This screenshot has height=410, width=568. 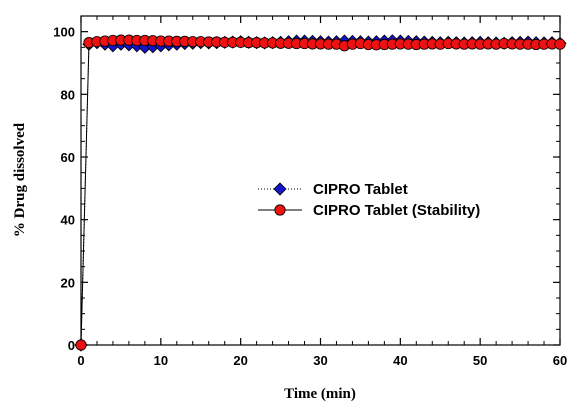 What do you see at coordinates (68, 282) in the screenshot?
I see `y-tick-label: 20` at bounding box center [68, 282].